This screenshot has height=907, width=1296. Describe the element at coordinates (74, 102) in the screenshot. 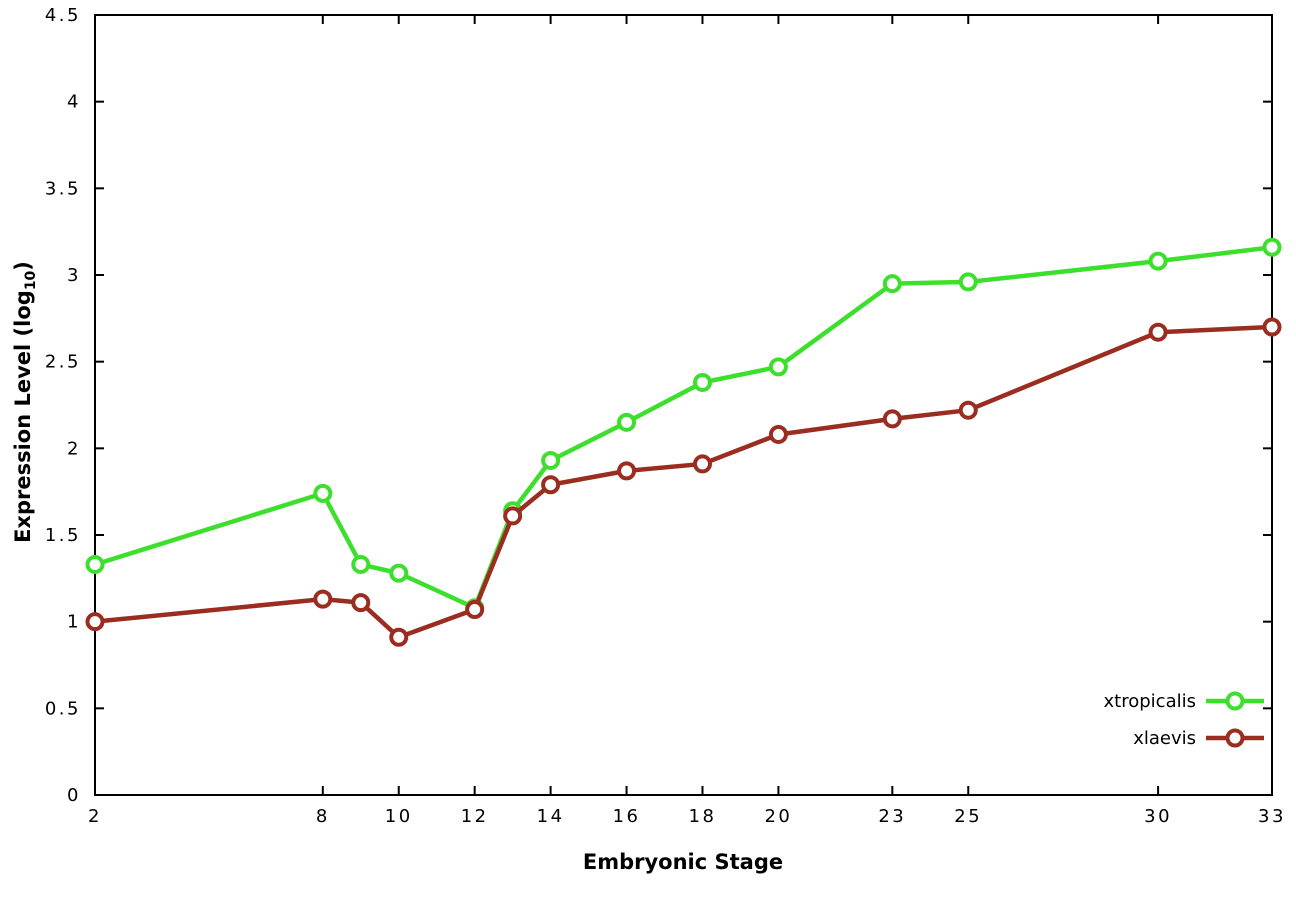

I see `y-tick-label: 4` at that location.